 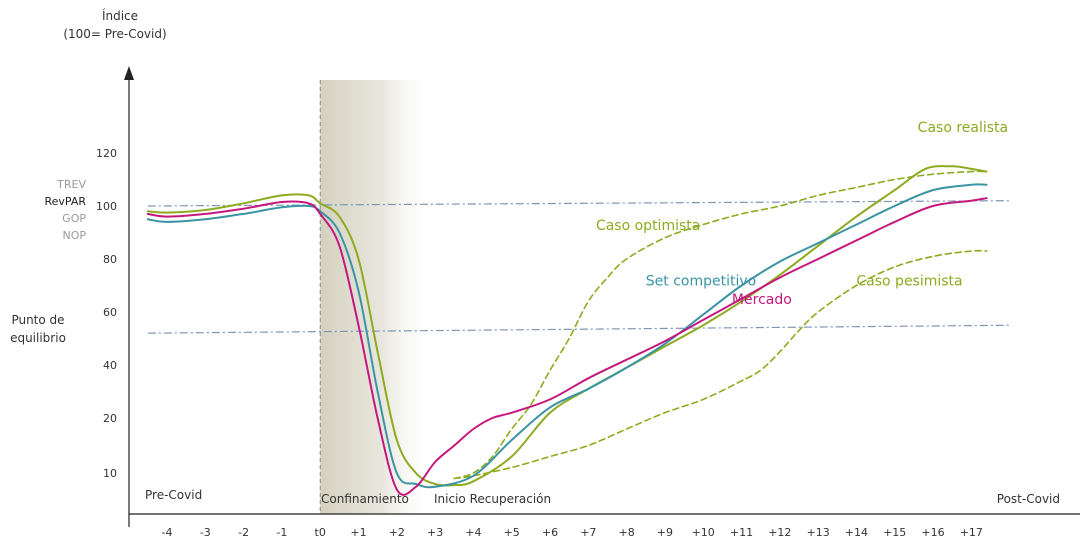 I want to click on y-tick-label: 10, so click(x=110, y=473).